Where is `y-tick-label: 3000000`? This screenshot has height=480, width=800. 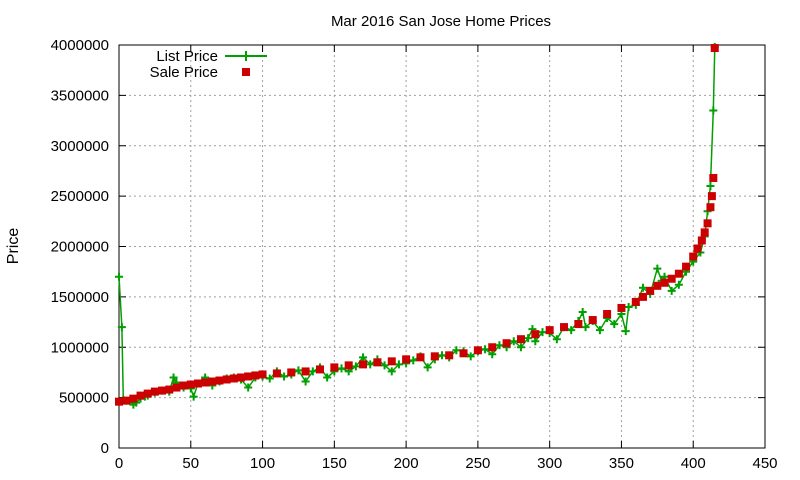 y-tick-label: 3000000 is located at coordinates (80, 146).